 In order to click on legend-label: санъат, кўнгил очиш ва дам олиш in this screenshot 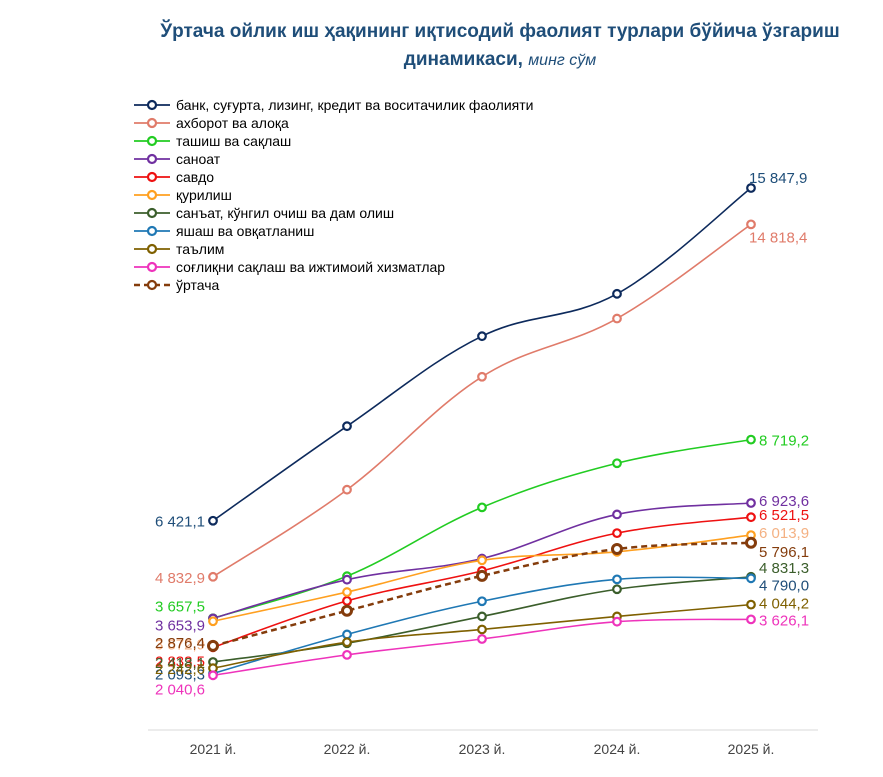, I will do `click(285, 213)`.